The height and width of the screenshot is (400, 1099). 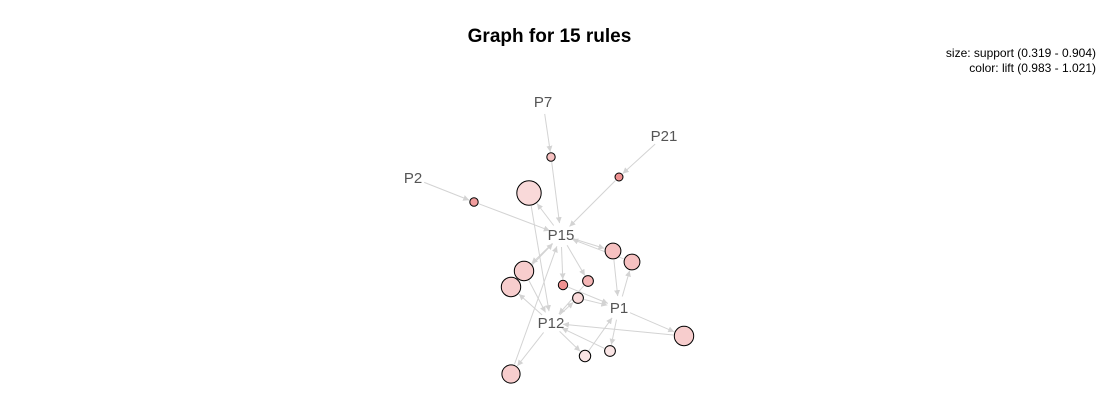 I want to click on item-label-p12: P12, so click(x=551, y=323).